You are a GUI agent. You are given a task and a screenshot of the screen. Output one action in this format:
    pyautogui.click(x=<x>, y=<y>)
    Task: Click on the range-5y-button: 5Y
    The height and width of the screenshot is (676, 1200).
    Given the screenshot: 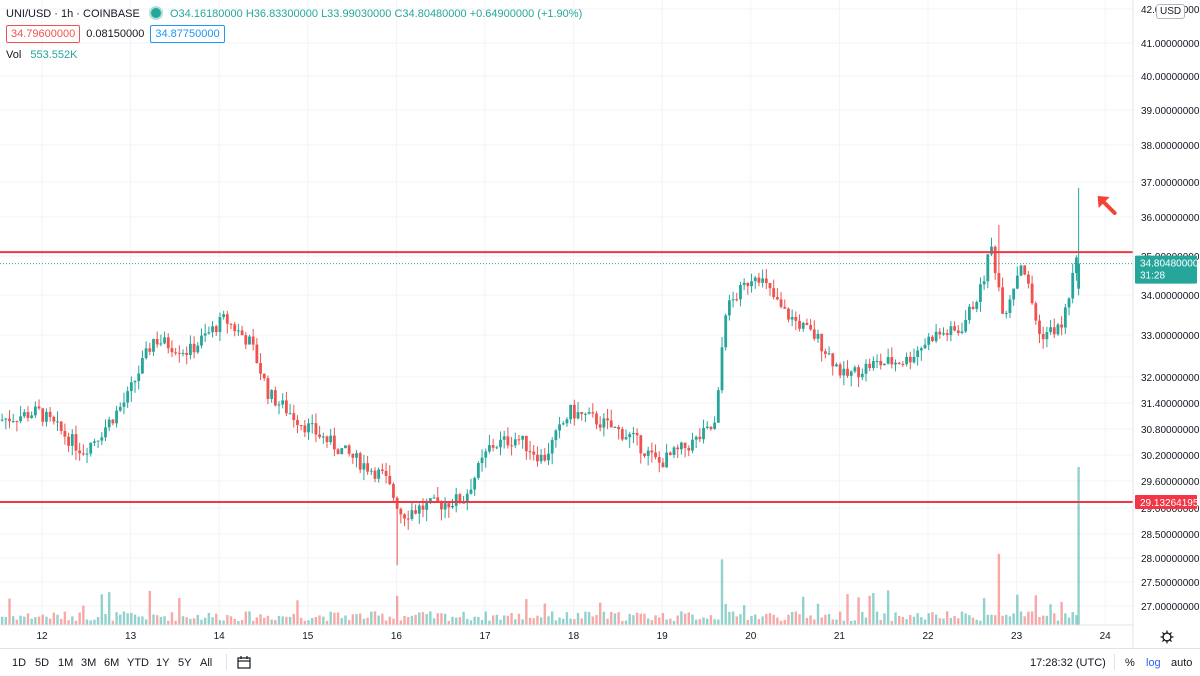 What is the action you would take?
    pyautogui.click(x=185, y=663)
    